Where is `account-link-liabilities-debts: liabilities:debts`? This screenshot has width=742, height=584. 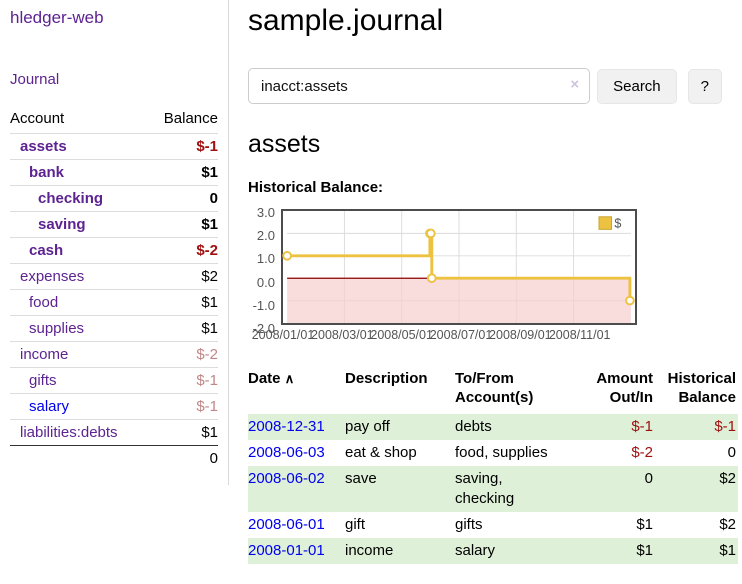
account-link-liabilities-debts: liabilities:debts is located at coordinates (69, 432).